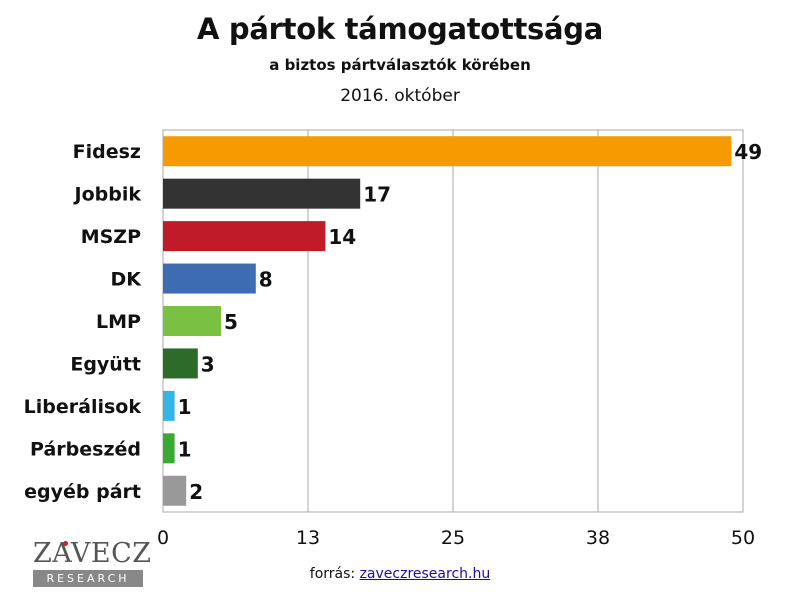 The width and height of the screenshot is (800, 601). What do you see at coordinates (208, 364) in the screenshot?
I see `value-label: 3` at bounding box center [208, 364].